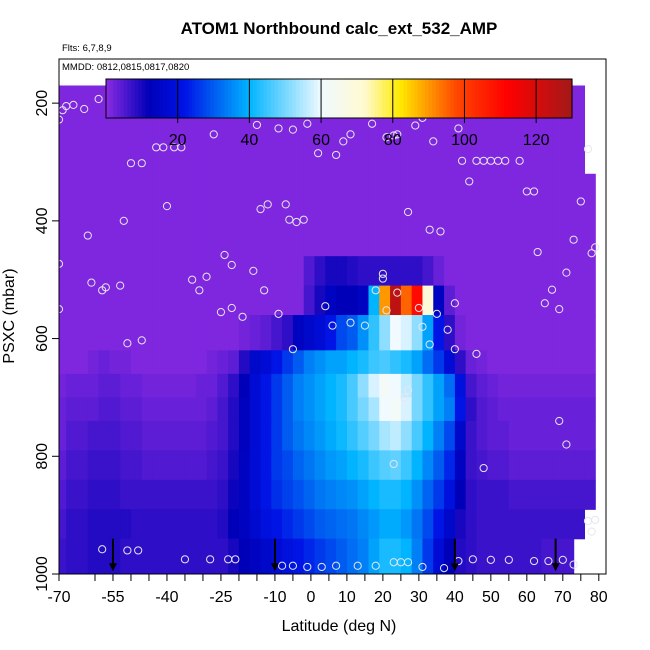  I want to click on colorbar-frame, so click(339, 98).